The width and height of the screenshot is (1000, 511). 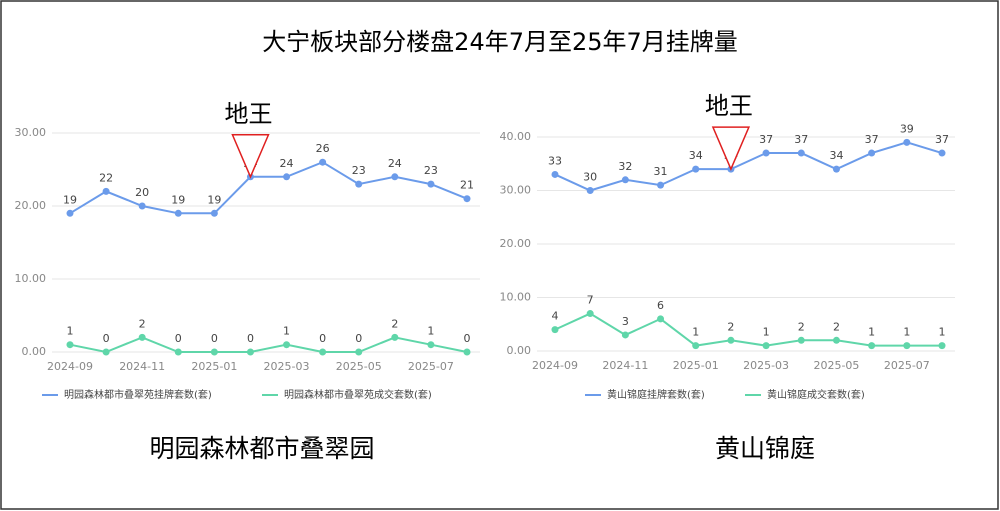 I want to click on legend-label: 黄山锦庭挂牌套数(套), so click(x=656, y=394).